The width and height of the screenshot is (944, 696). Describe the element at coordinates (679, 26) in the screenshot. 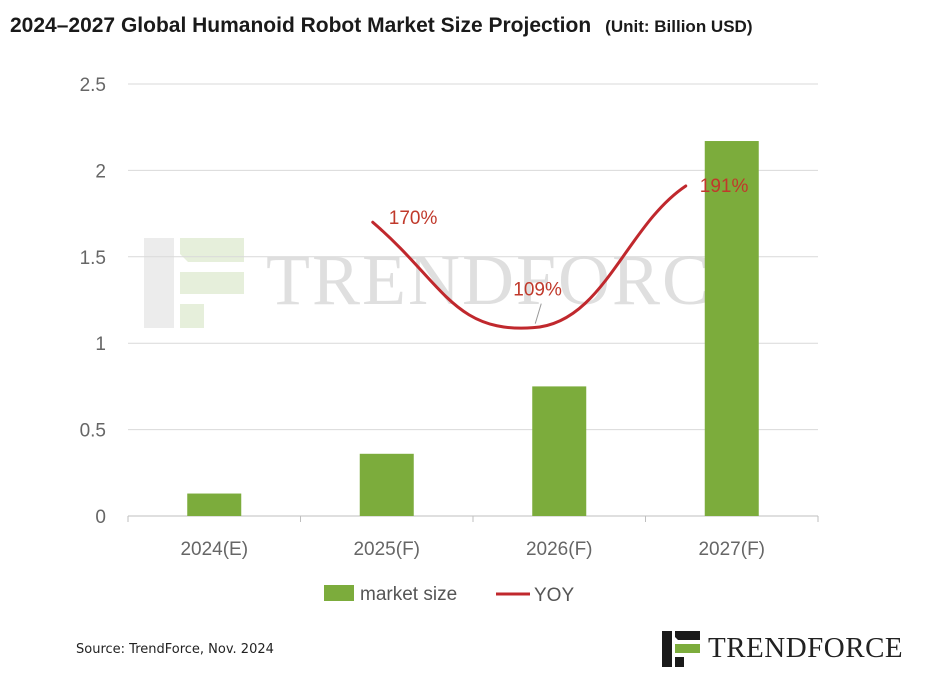

I see `title-unit: (Unit: Billion USD)` at that location.